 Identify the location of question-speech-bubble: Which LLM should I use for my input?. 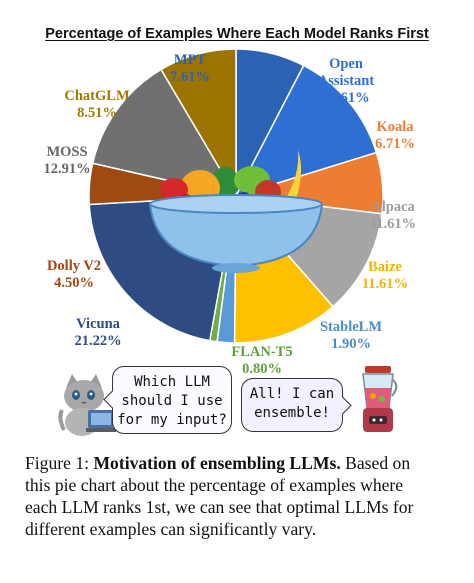
(167, 400).